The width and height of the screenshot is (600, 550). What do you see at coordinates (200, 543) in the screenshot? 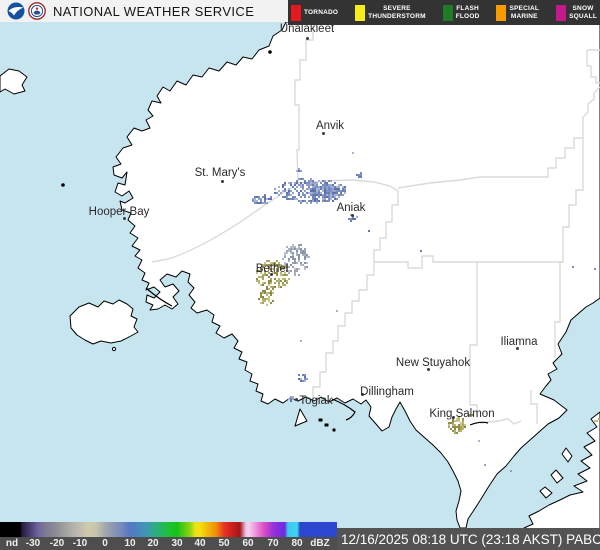
I see `colorbar-tick-40: 40` at bounding box center [200, 543].